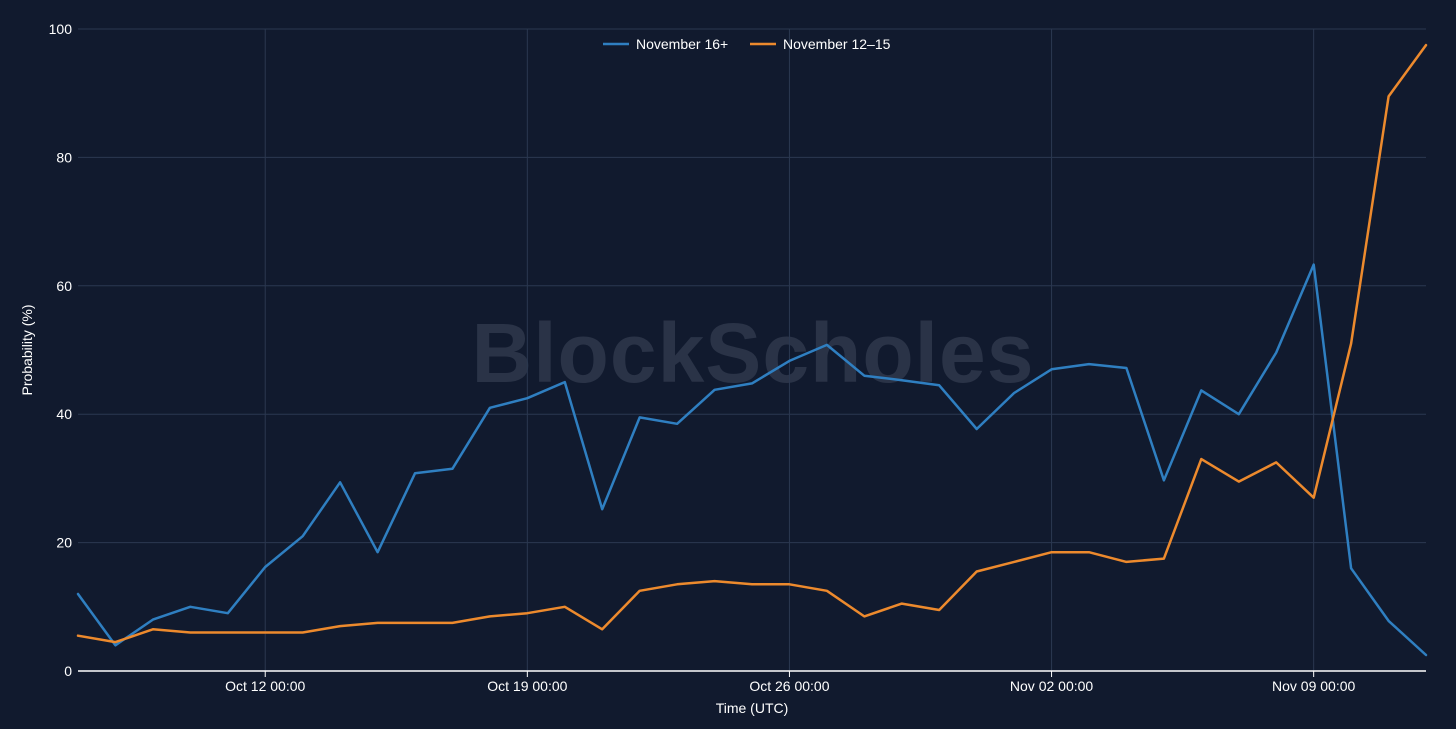 The height and width of the screenshot is (729, 1456). I want to click on x-axis-title: Time (UTC), so click(752, 708).